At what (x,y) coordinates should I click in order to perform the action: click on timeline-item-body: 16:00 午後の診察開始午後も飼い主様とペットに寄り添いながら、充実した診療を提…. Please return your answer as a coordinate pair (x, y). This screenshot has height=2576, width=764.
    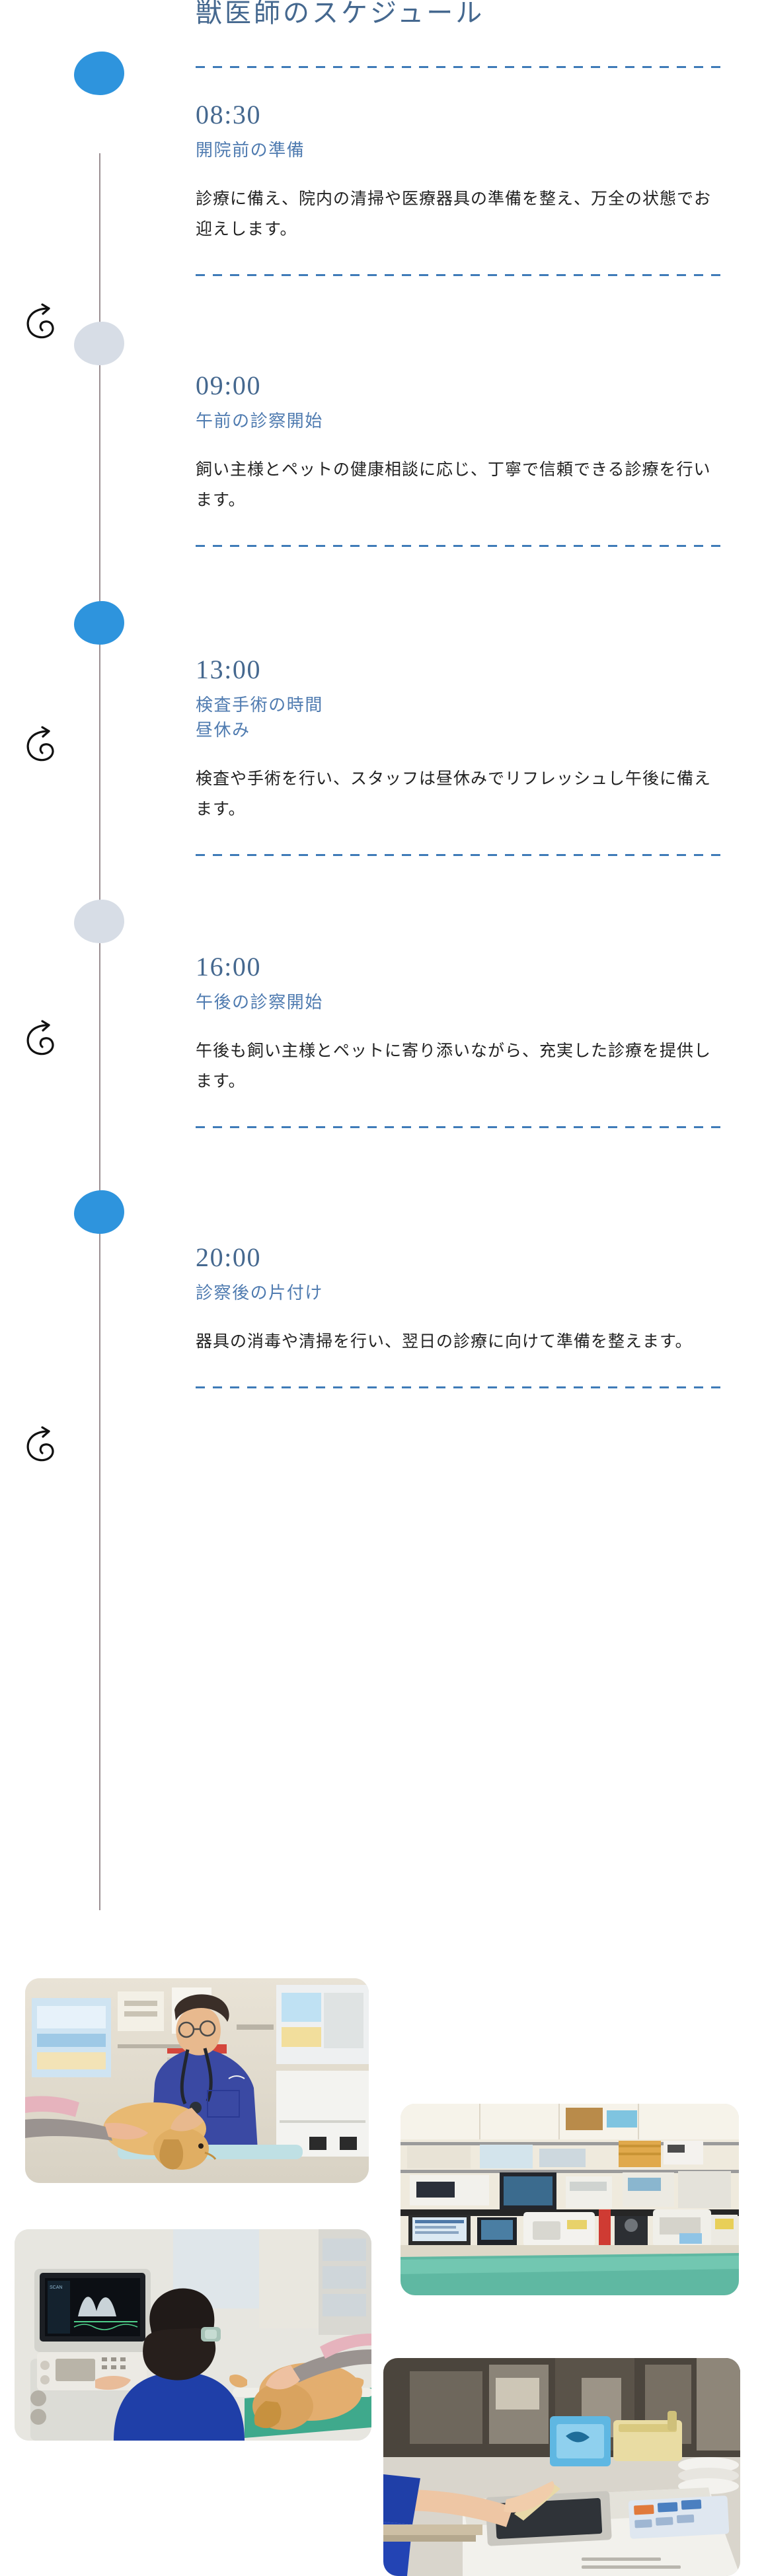
    Looking at the image, I should click on (460, 1040).